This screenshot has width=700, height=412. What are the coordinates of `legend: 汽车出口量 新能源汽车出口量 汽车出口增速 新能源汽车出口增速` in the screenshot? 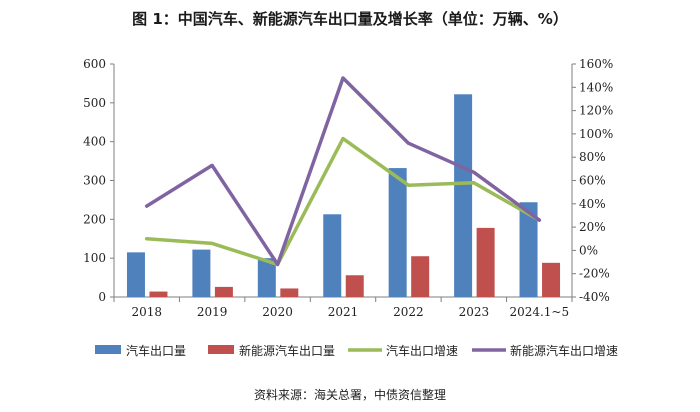 It's located at (356, 350).